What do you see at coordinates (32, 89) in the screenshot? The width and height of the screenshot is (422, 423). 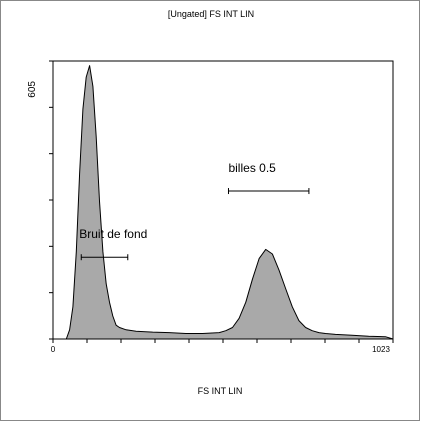 I see `y-tick-label-max: 605` at bounding box center [32, 89].